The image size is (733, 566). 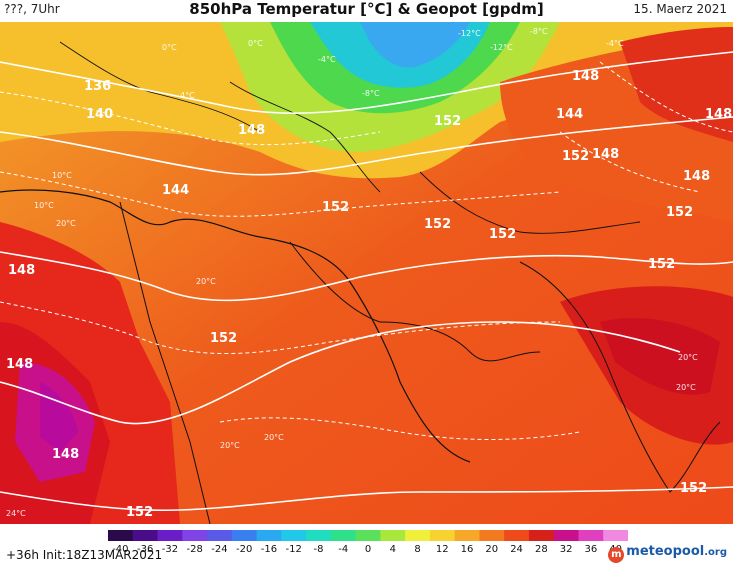 I want to click on colorbar-tick-label: 0, so click(x=368, y=549).